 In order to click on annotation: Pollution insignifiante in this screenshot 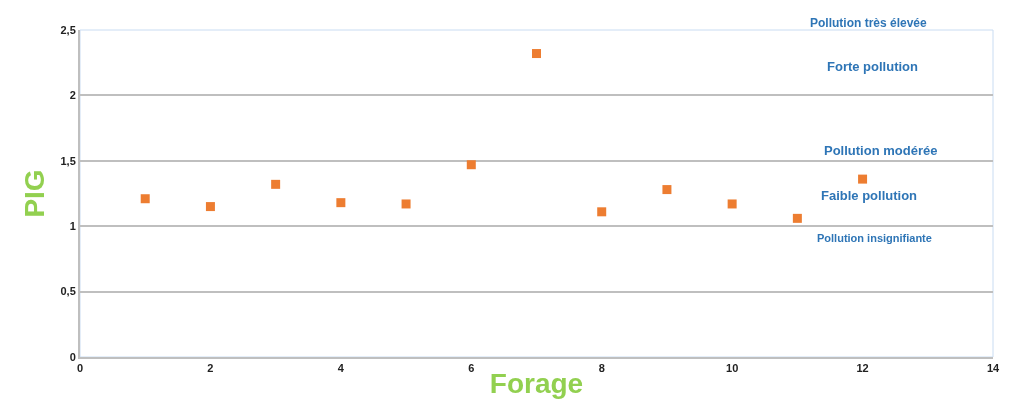, I will do `click(874, 238)`.